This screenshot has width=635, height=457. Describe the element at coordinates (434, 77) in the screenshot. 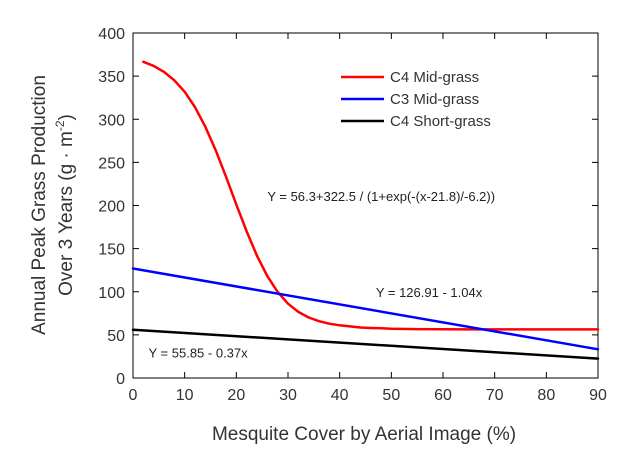

I see `legend-label-c4-mid-grass: C4 Mid-grass` at that location.